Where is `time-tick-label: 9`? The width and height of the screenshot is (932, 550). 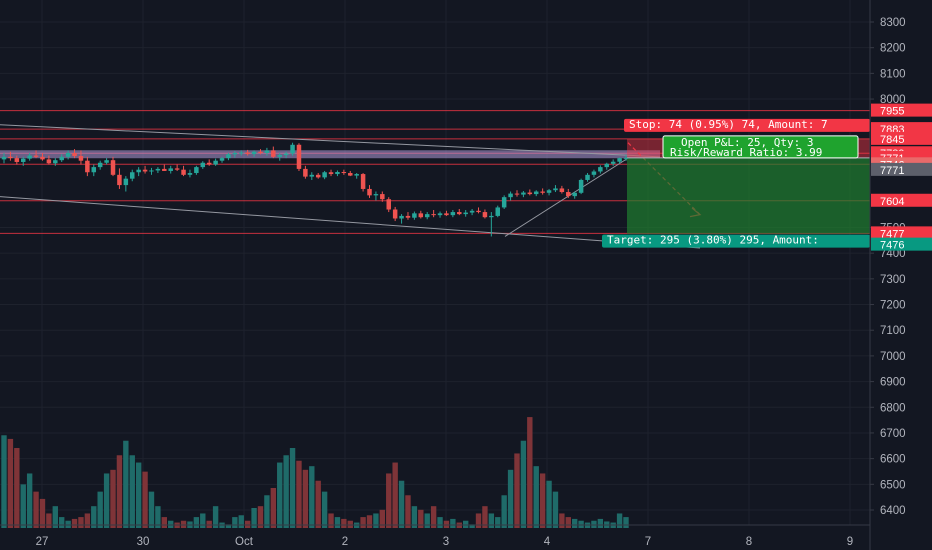 time-tick-label: 9 is located at coordinates (850, 542).